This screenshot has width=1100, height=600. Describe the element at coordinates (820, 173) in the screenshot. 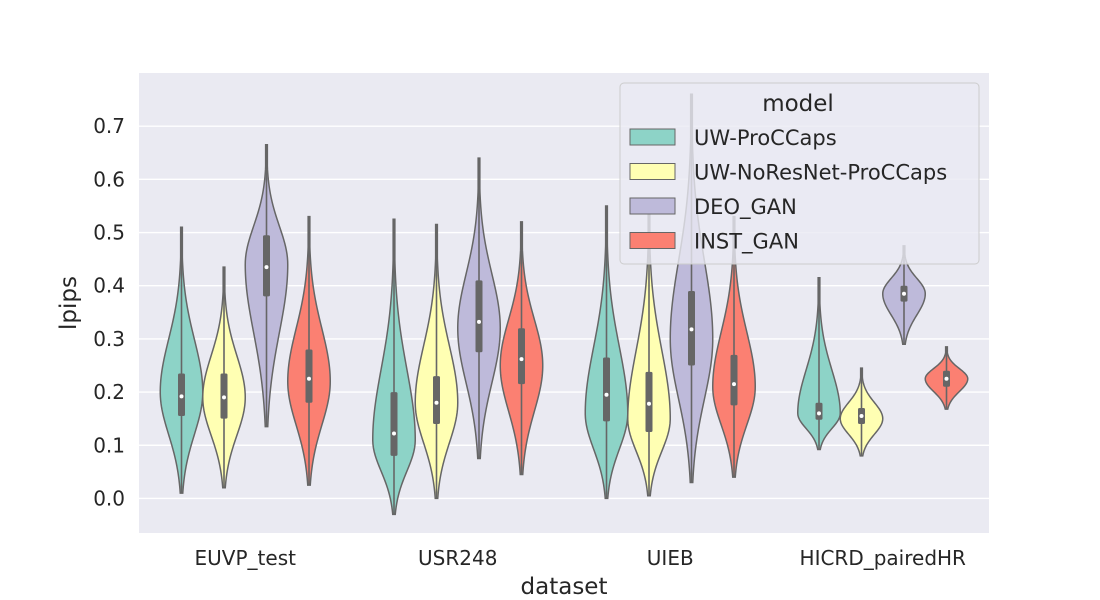

I see `legend-label: UW-NoResNet-ProCCaps` at that location.